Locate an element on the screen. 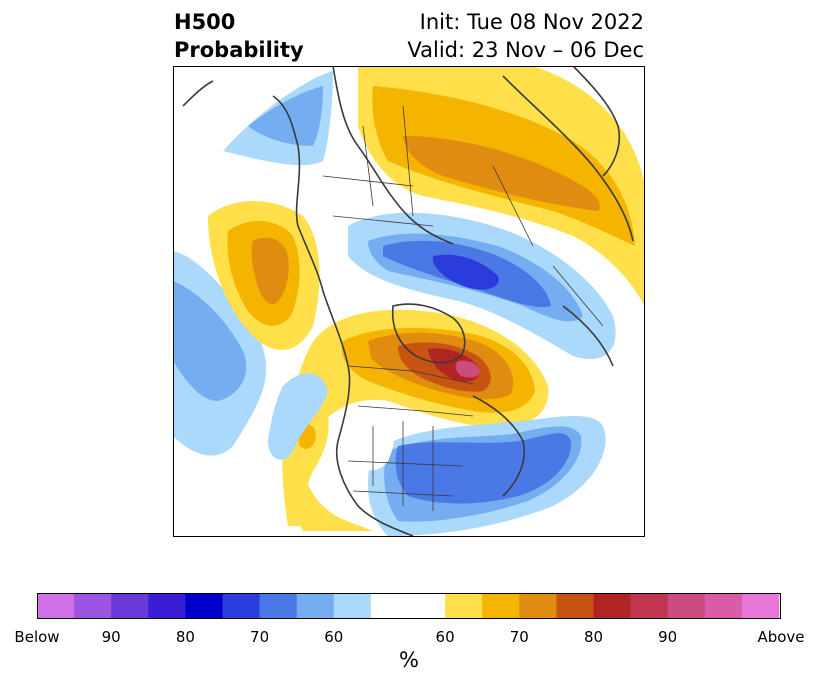  init-date: Init: Tue 08 Nov 2022 is located at coordinates (531, 22).